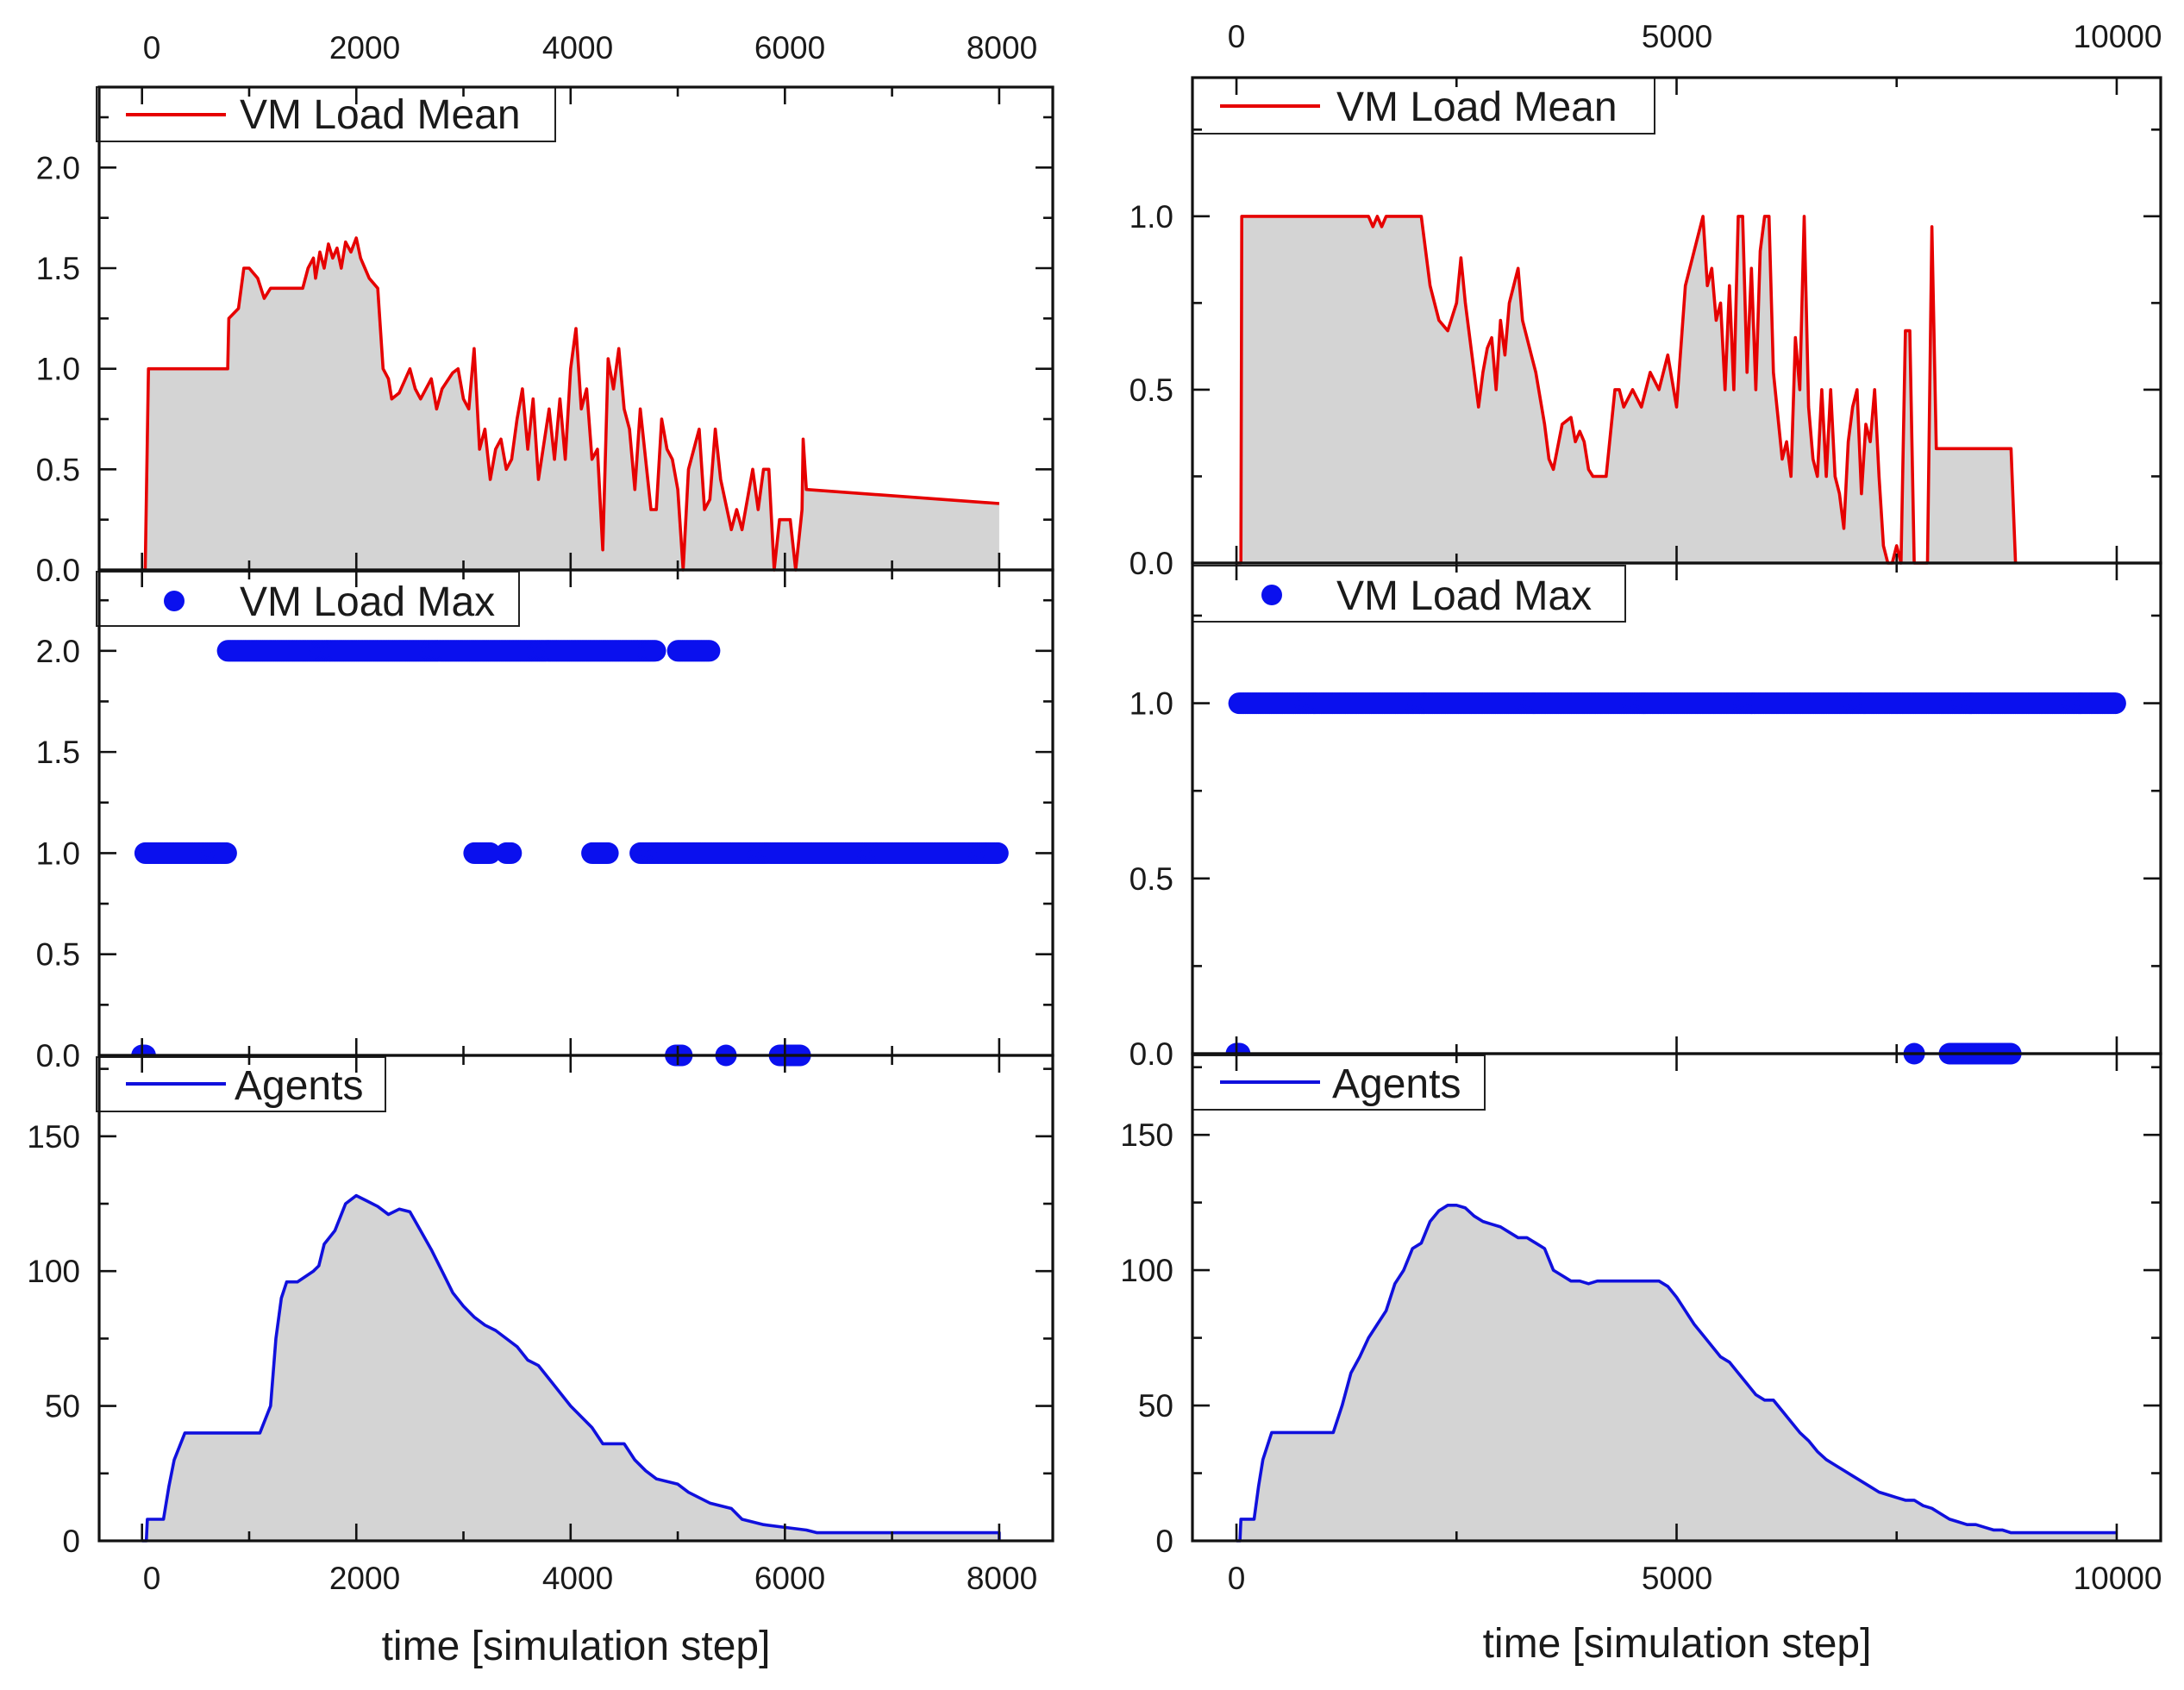 The image size is (2184, 1690). I want to click on left-bottom-tick-label: 2000, so click(365, 1578).